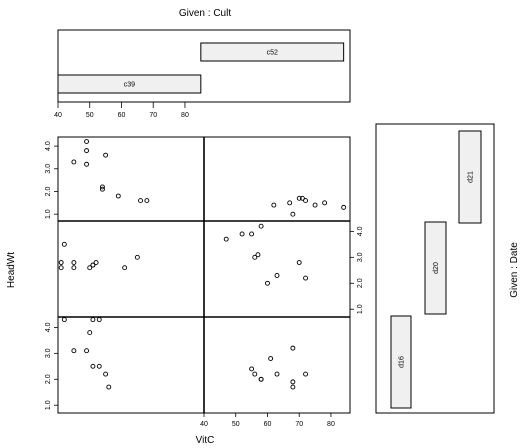 This screenshot has width=523, height=448. What do you see at coordinates (122, 115) in the screenshot?
I see `given-cult-tick-label: 60` at bounding box center [122, 115].